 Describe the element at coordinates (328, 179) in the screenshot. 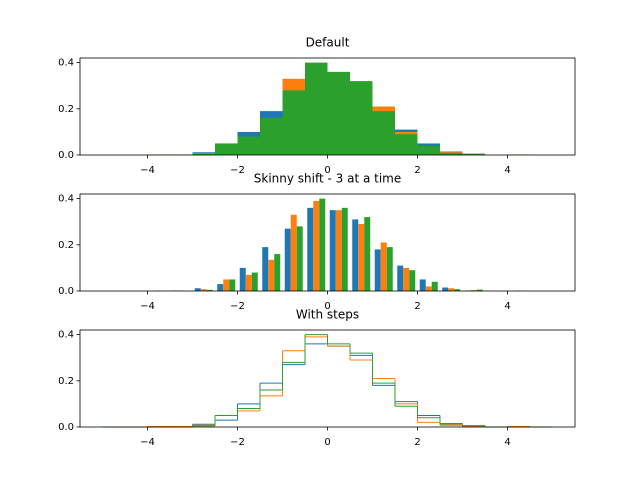

I see `subplot-title: Skinny shift - 3 at a time` at that location.